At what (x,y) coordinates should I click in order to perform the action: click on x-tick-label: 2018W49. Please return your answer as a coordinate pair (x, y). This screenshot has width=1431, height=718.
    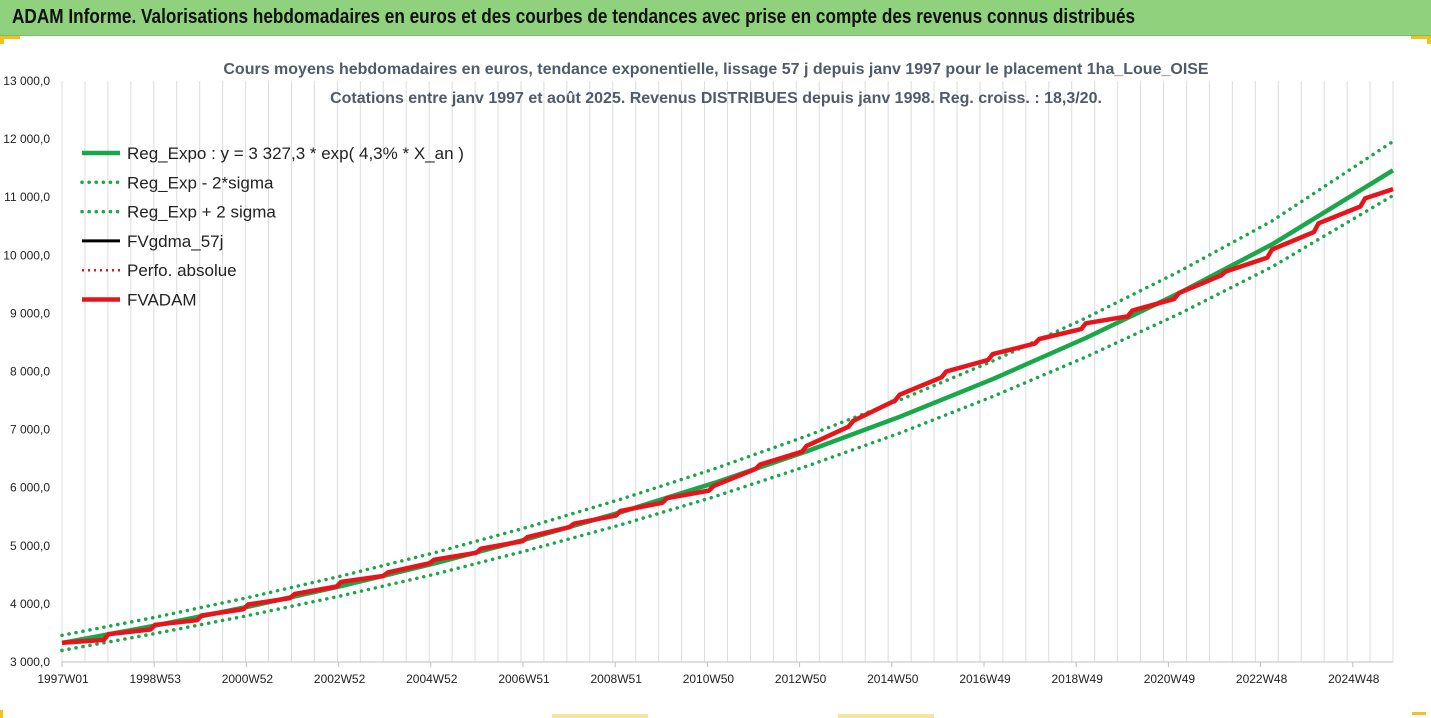
    Looking at the image, I should click on (1078, 679).